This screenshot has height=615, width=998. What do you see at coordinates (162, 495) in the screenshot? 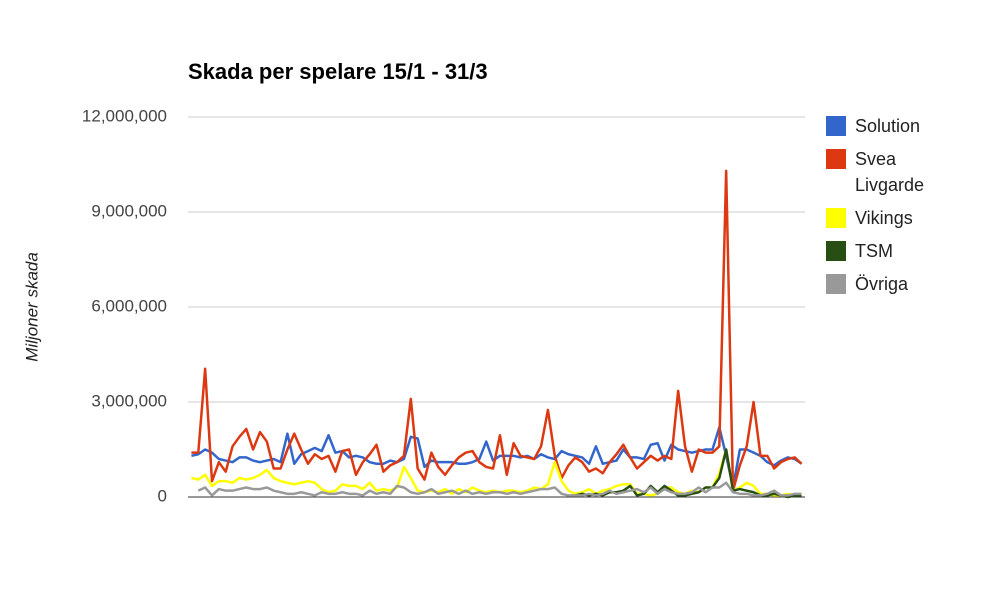
I see `y-tick-label: 0` at bounding box center [162, 495].